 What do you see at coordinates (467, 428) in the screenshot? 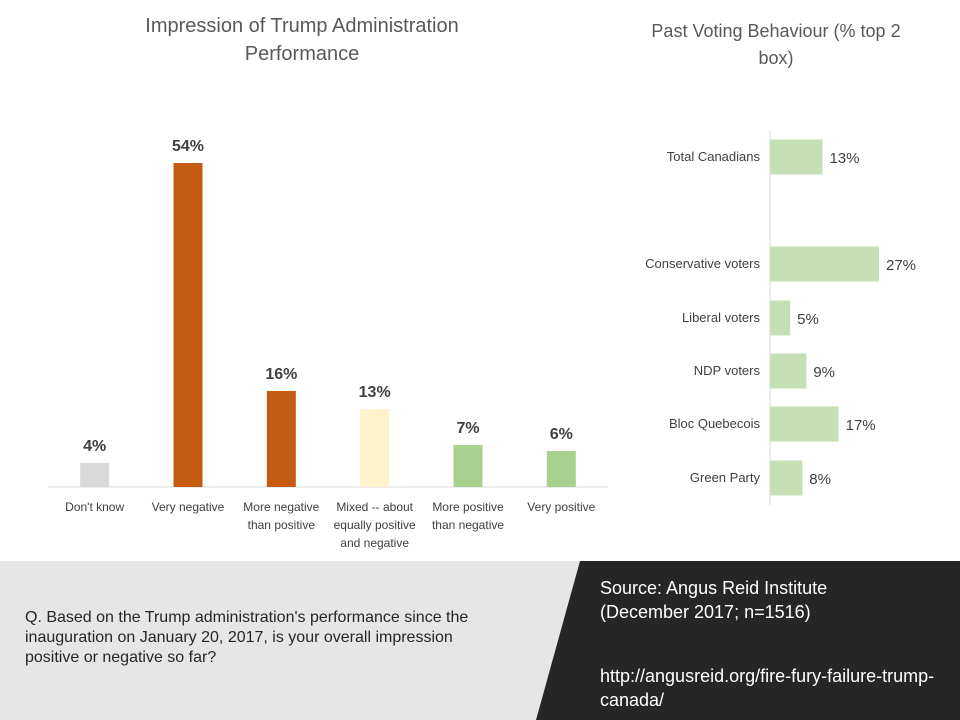
I see `bar-data-label: 7%` at bounding box center [467, 428].